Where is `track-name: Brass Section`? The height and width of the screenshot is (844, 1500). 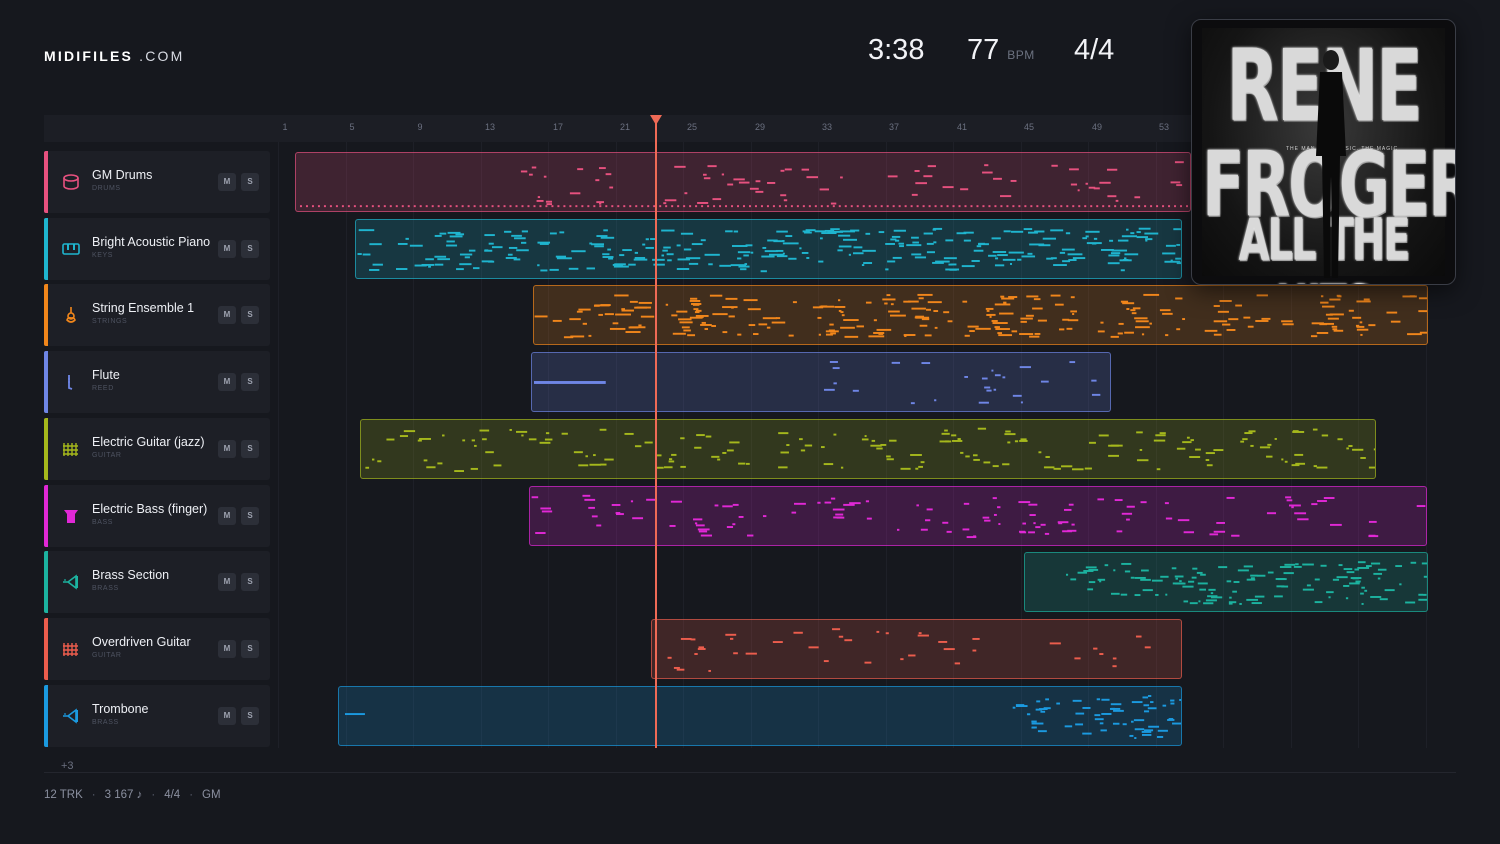 track-name: Brass Section is located at coordinates (131, 575).